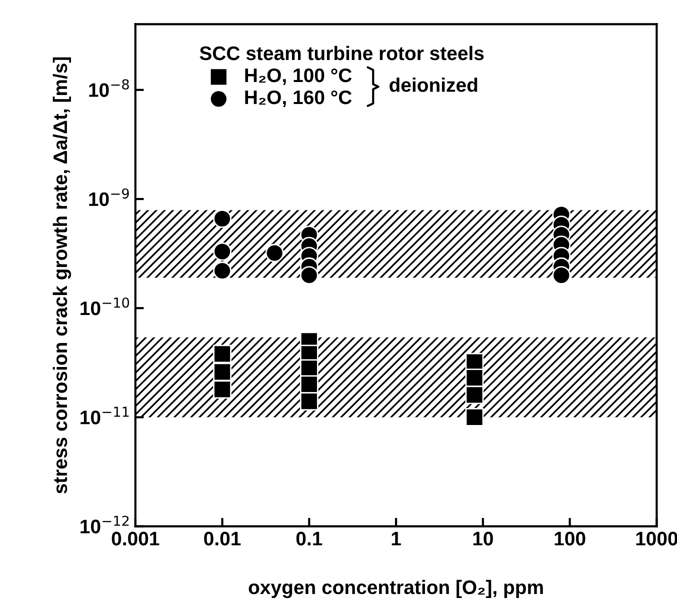 The image size is (677, 605). I want to click on y-axis-title: stress corrosion crack growth rate, Δa/Δt, [m/s], so click(62, 275).